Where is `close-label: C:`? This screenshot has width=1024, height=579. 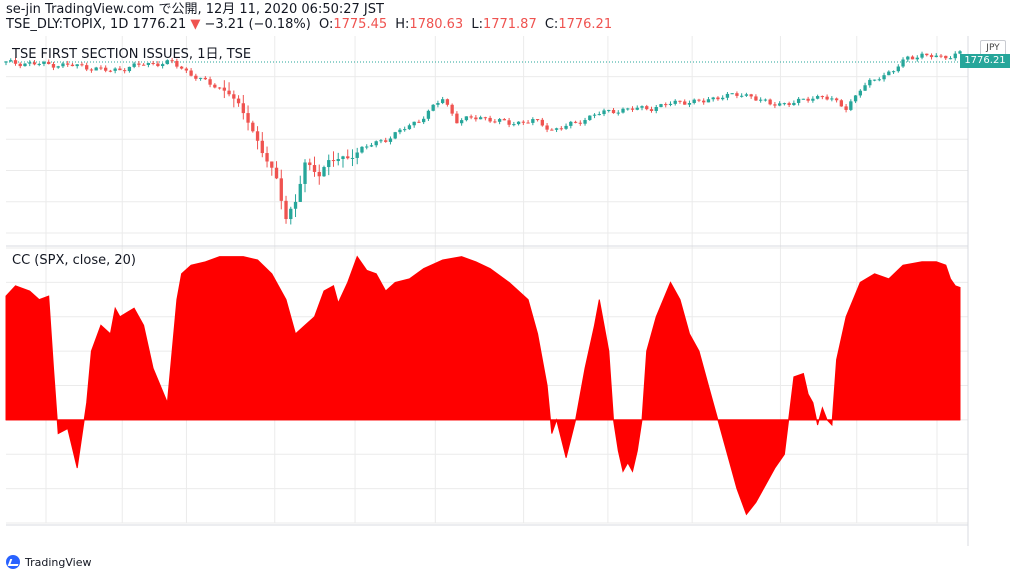 close-label: C: is located at coordinates (551, 24).